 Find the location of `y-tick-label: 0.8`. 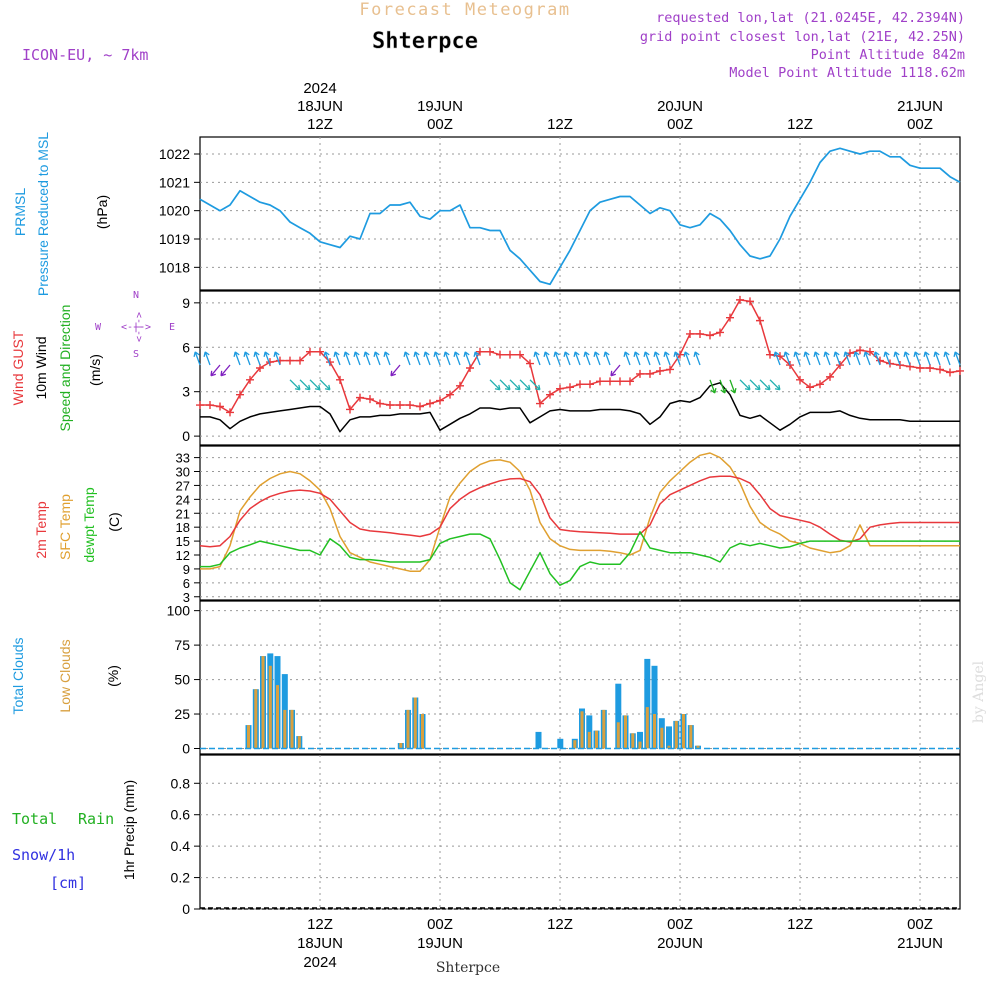

y-tick-label: 0.8 is located at coordinates (181, 783).